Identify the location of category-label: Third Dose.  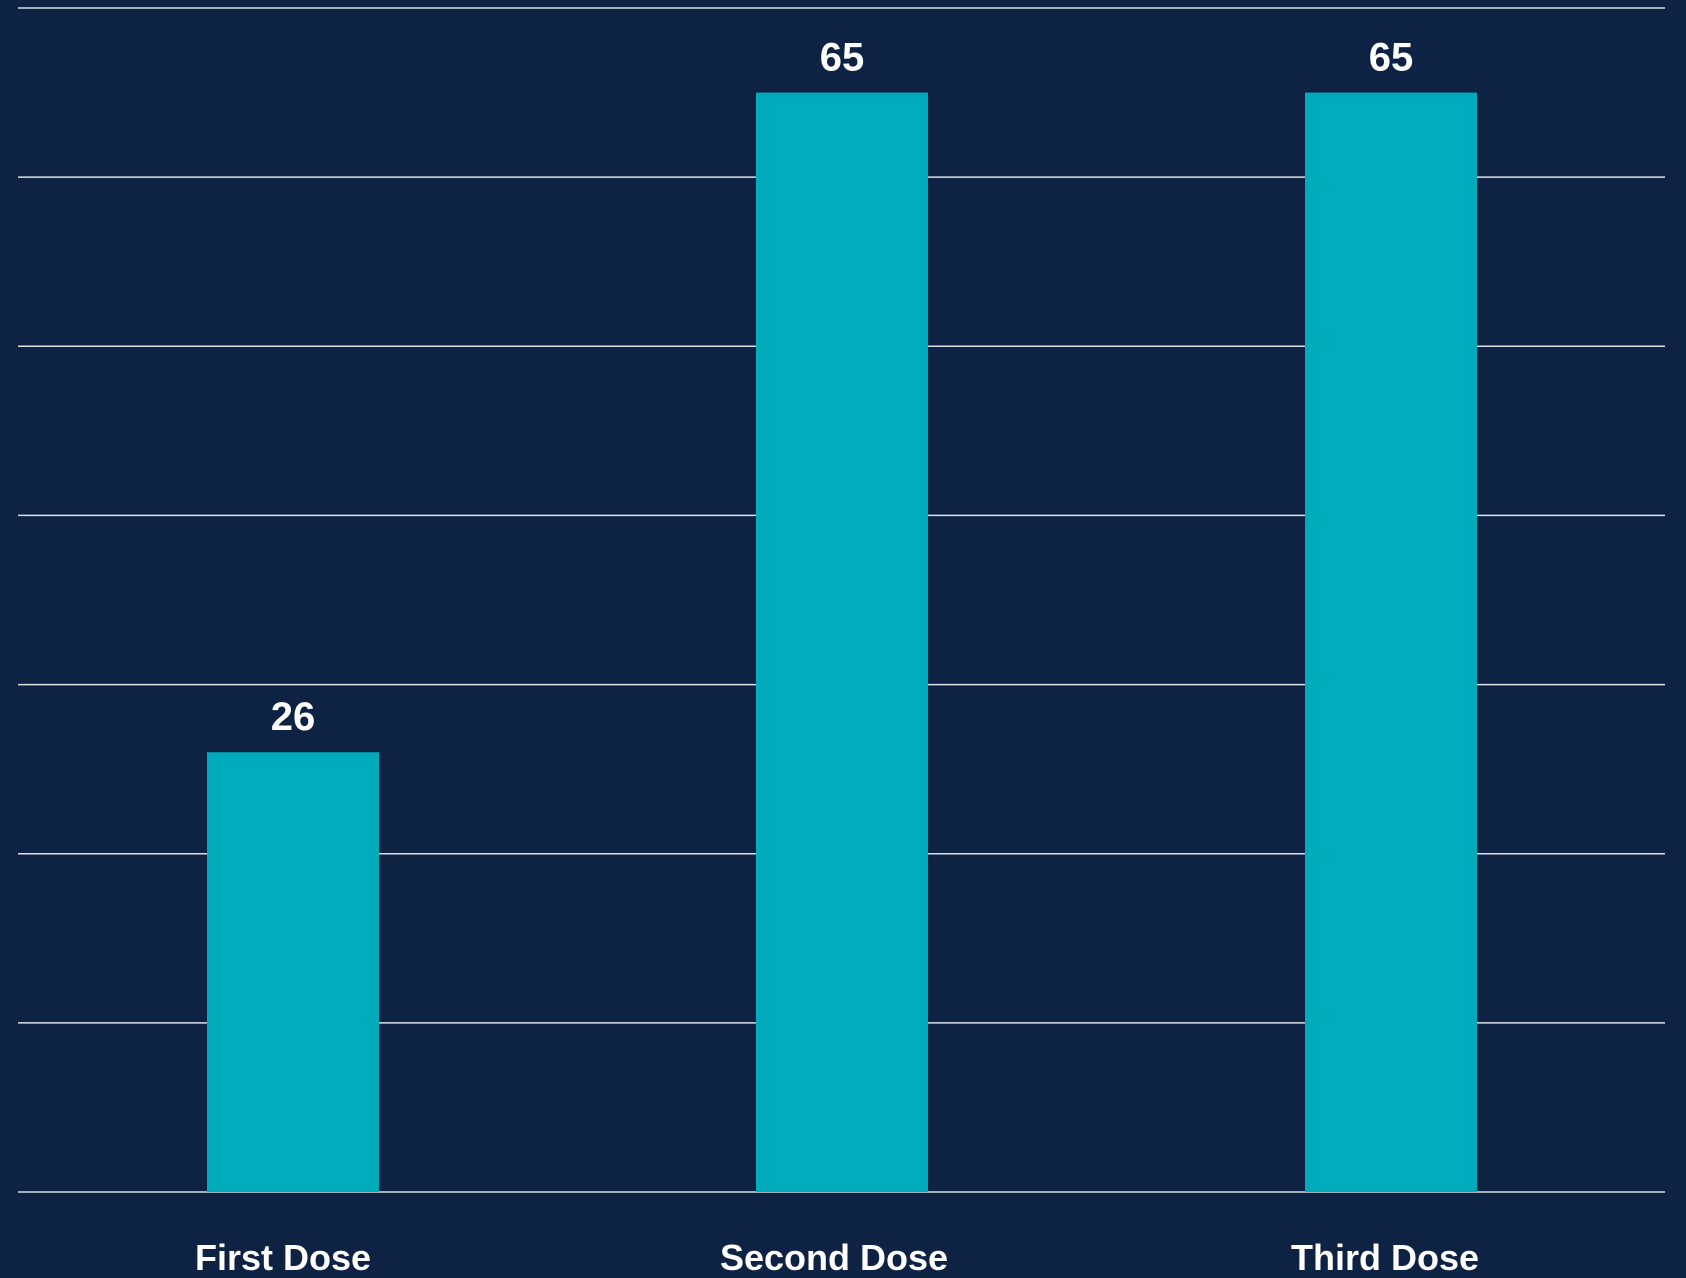
(1385, 1257).